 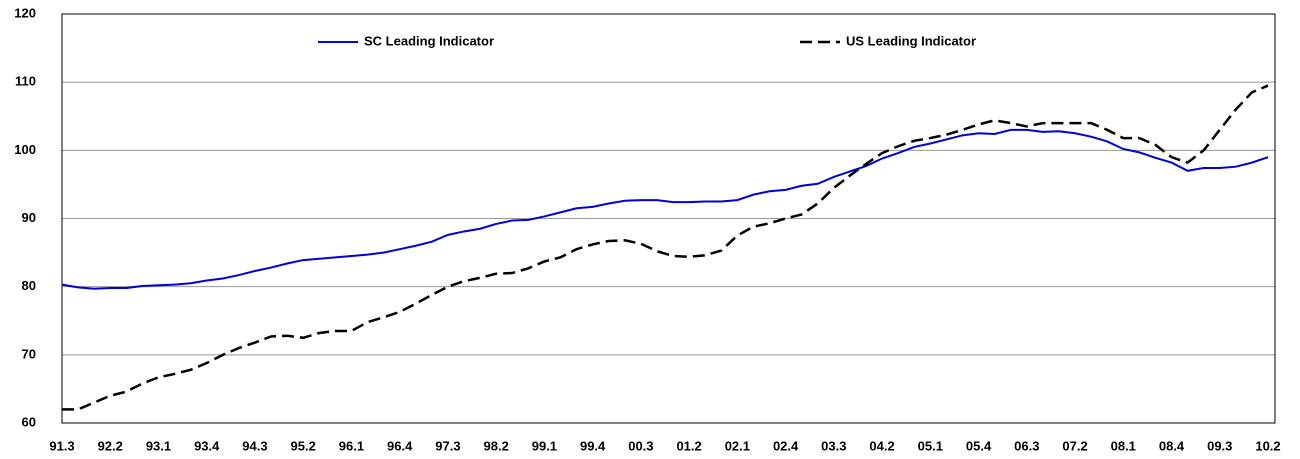 What do you see at coordinates (158, 445) in the screenshot?
I see `x-tick-label: 93.1` at bounding box center [158, 445].